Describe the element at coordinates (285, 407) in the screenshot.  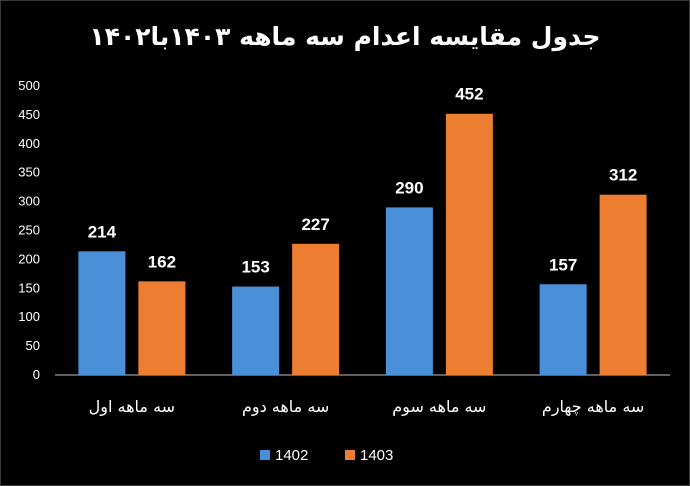
I see `category-label: سه ماهه دوم` at that location.